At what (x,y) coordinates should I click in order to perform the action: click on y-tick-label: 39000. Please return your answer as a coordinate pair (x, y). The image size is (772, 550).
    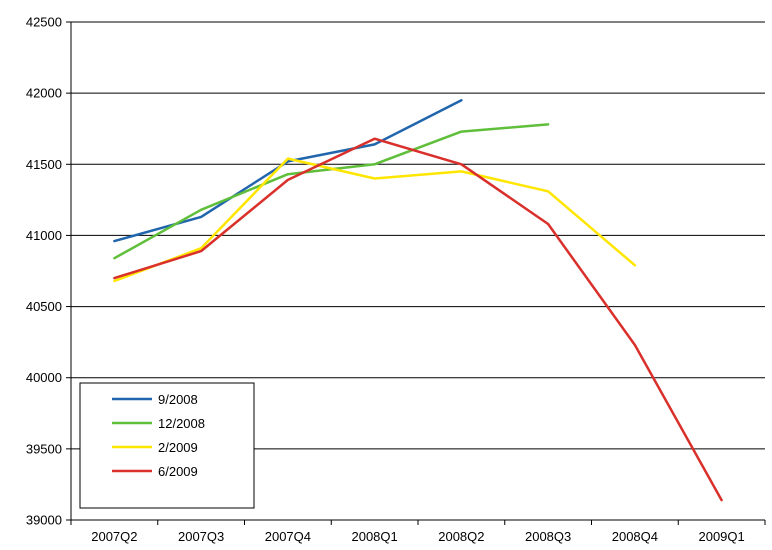
    Looking at the image, I should click on (44, 520).